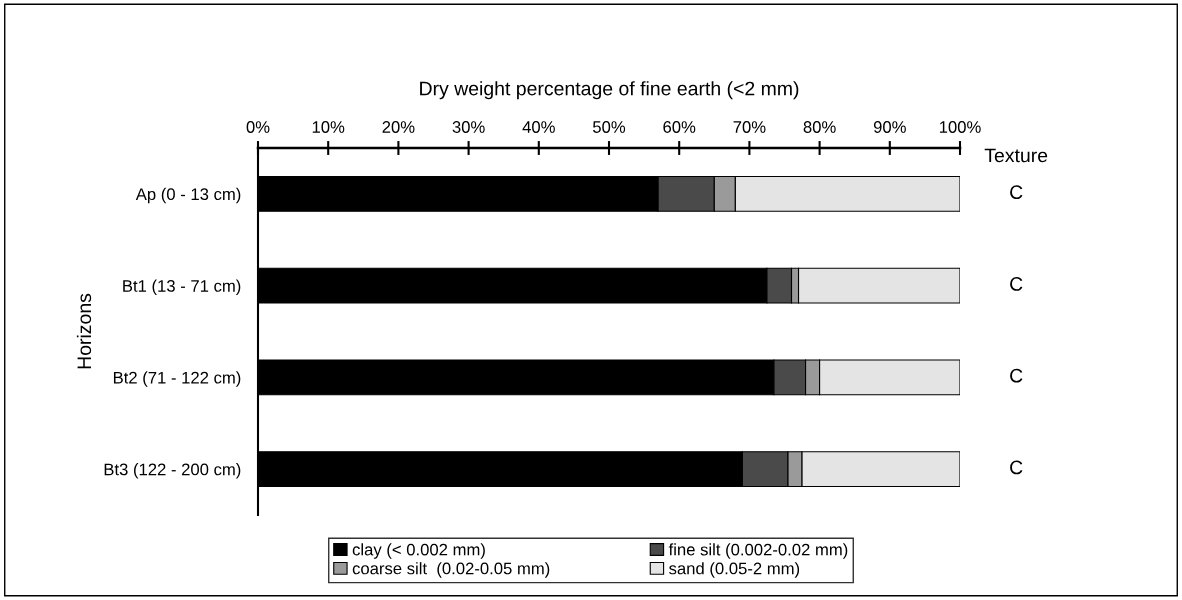 Image resolution: width=1182 pixels, height=600 pixels. I want to click on y-tick-label: Bt1 (13 - 71 cm), so click(182, 287).